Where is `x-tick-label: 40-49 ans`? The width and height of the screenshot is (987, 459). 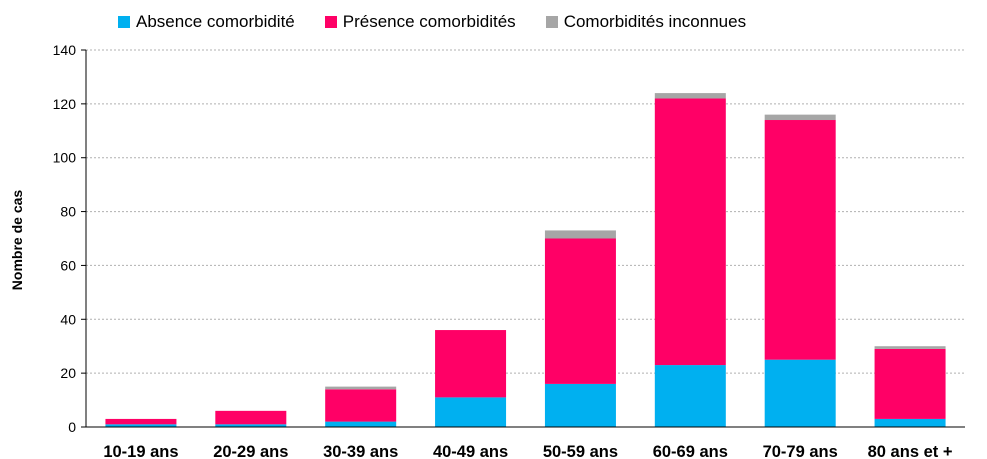
x-tick-label: 40-49 ans is located at coordinates (470, 451).